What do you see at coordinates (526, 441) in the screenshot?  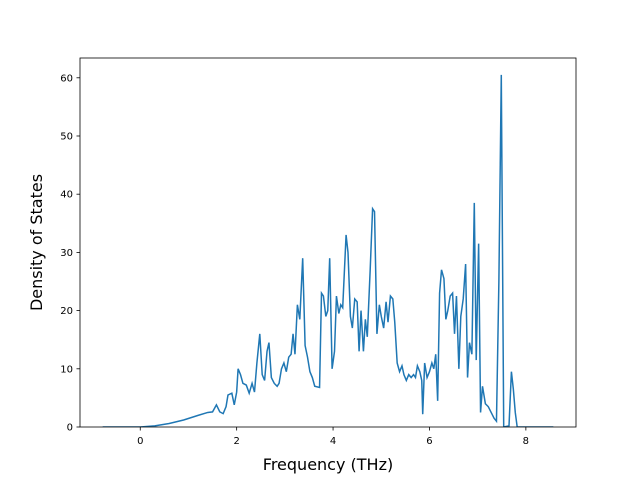 I see `x-tick-label: 8` at bounding box center [526, 441].